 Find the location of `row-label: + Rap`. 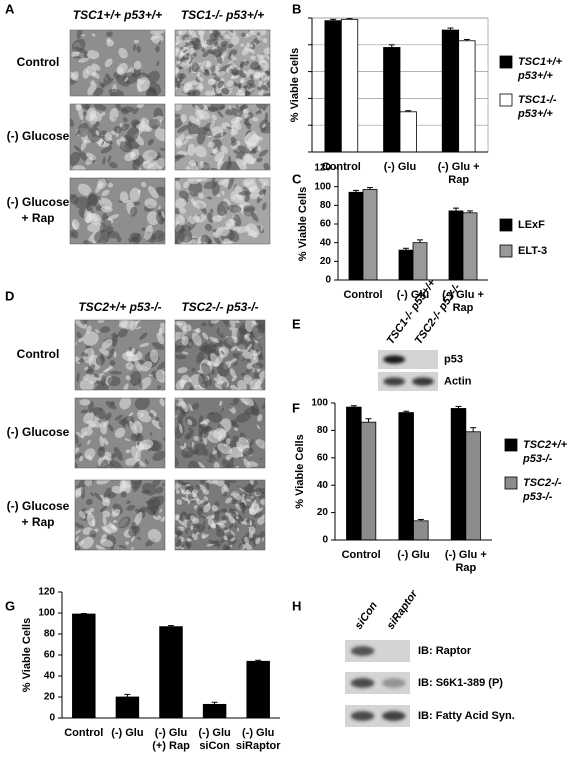

row-label: + Rap is located at coordinates (37, 218).